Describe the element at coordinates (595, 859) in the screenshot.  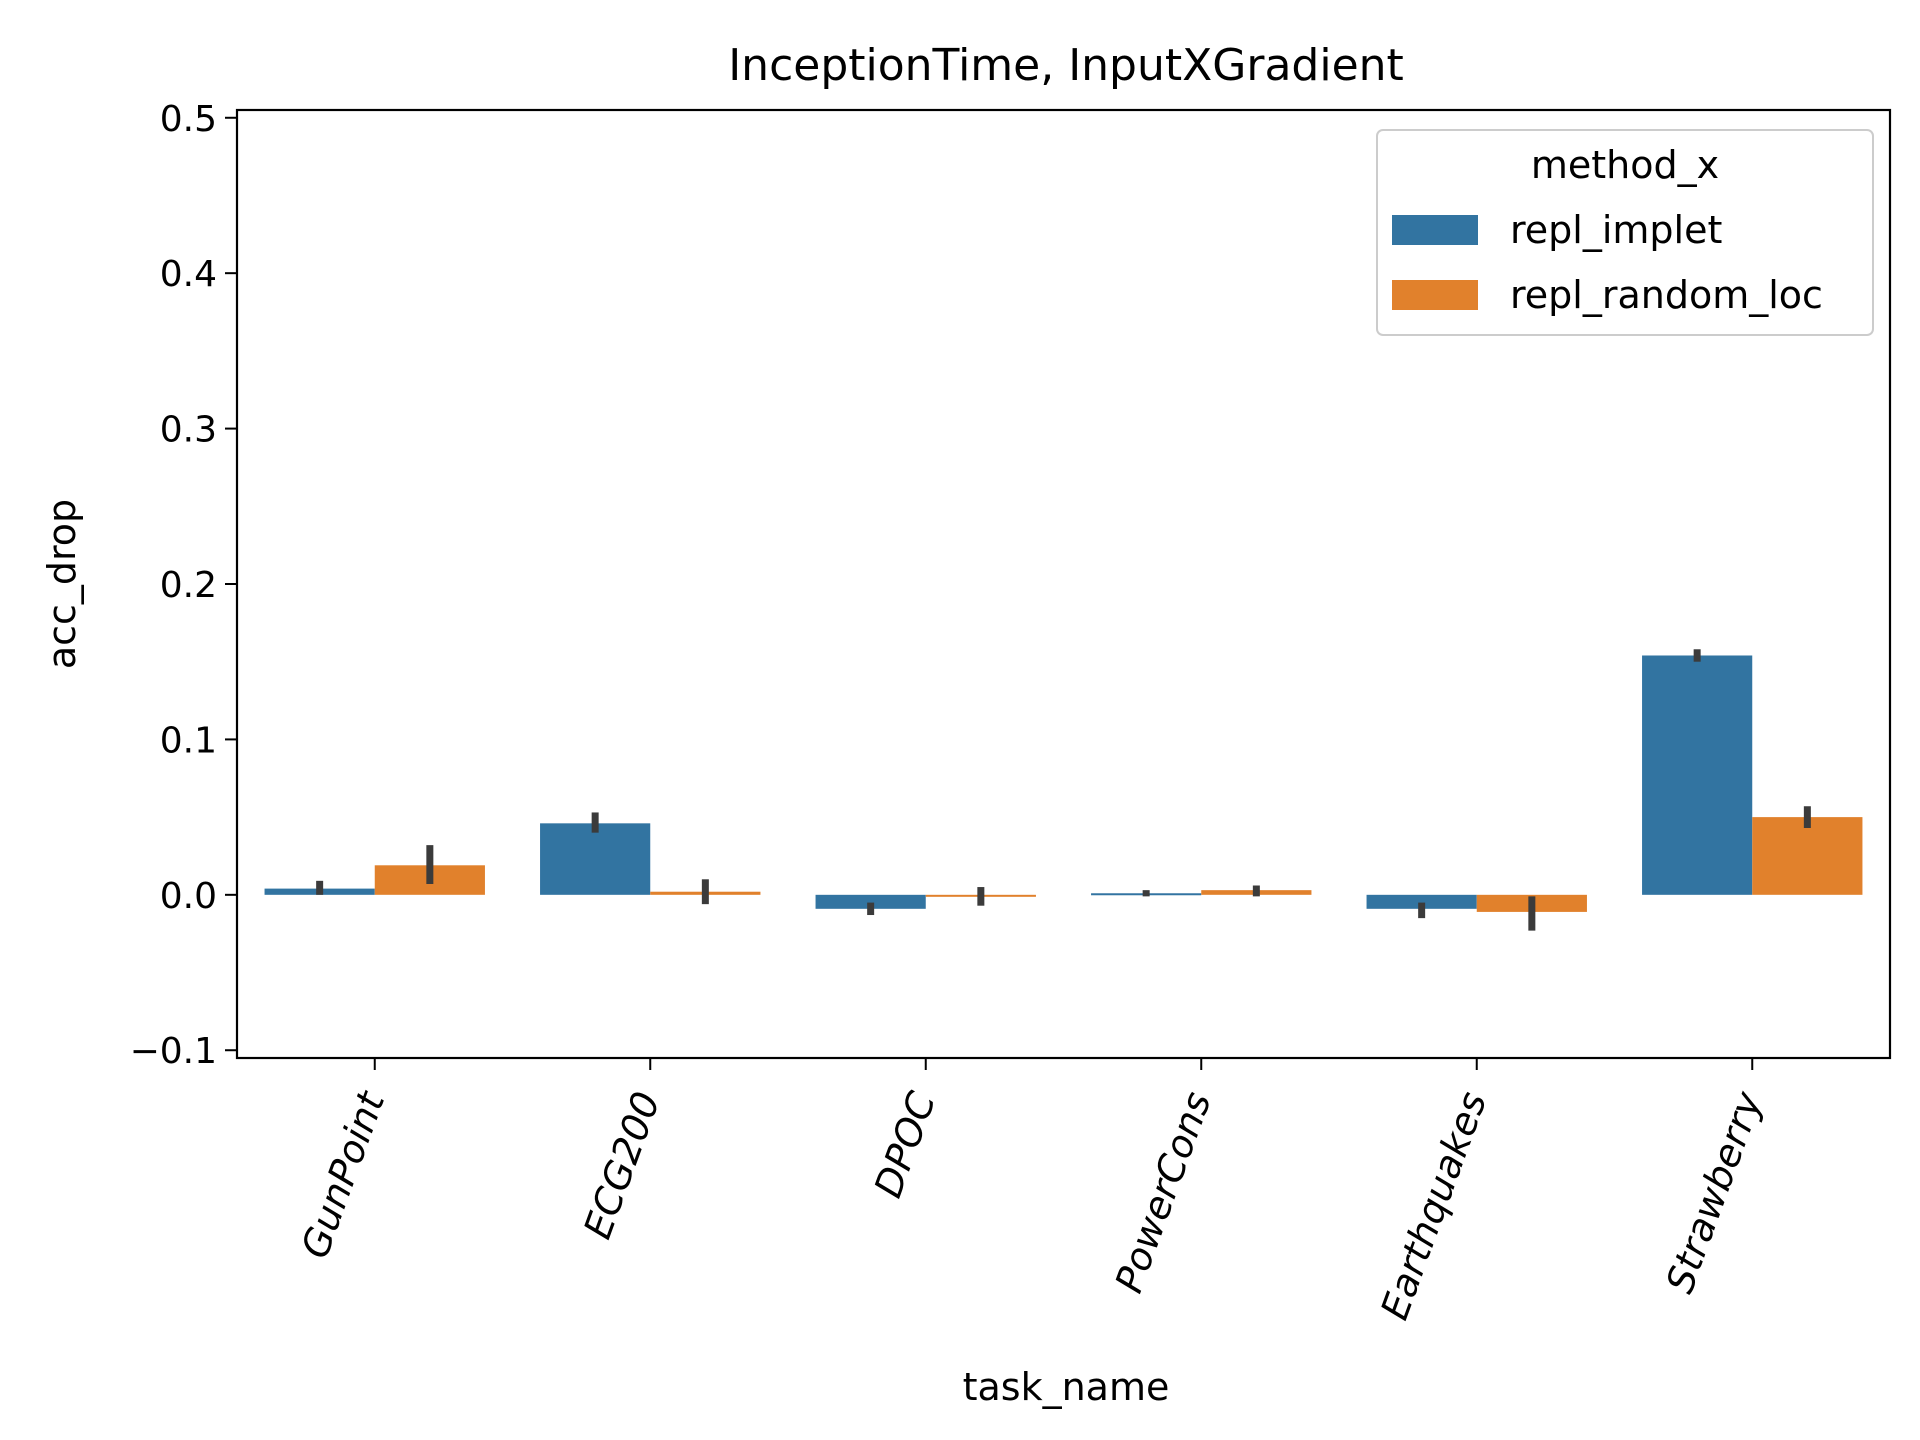
I see `bar-repl-implet-ecg200` at that location.